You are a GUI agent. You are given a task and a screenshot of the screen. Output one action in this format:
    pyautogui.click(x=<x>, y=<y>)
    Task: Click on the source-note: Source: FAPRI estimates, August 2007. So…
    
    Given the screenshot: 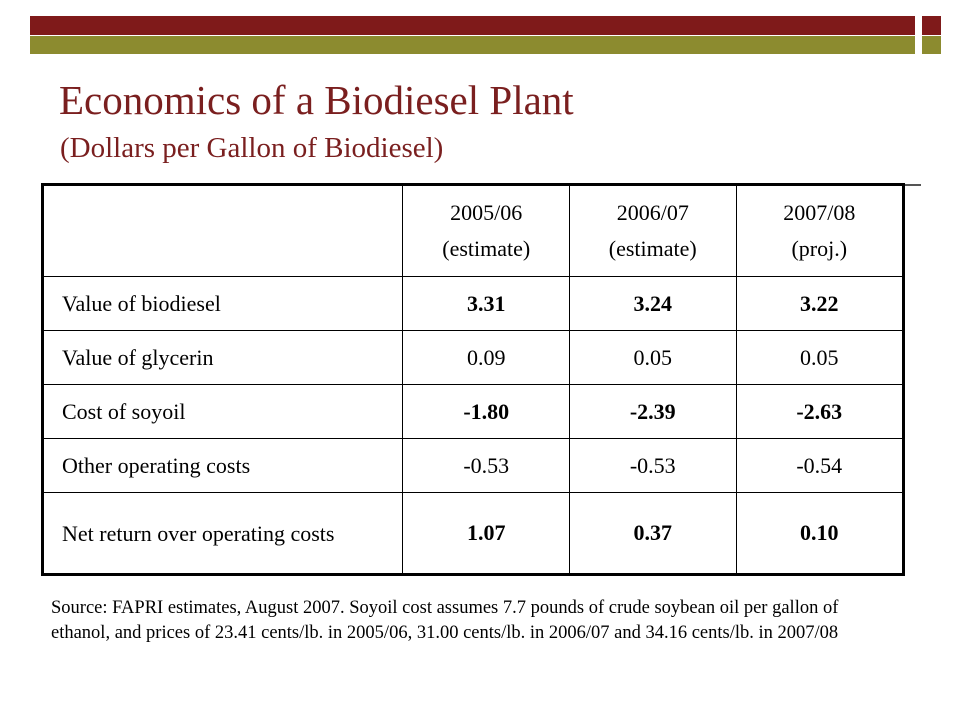 What is the action you would take?
    pyautogui.click(x=445, y=620)
    